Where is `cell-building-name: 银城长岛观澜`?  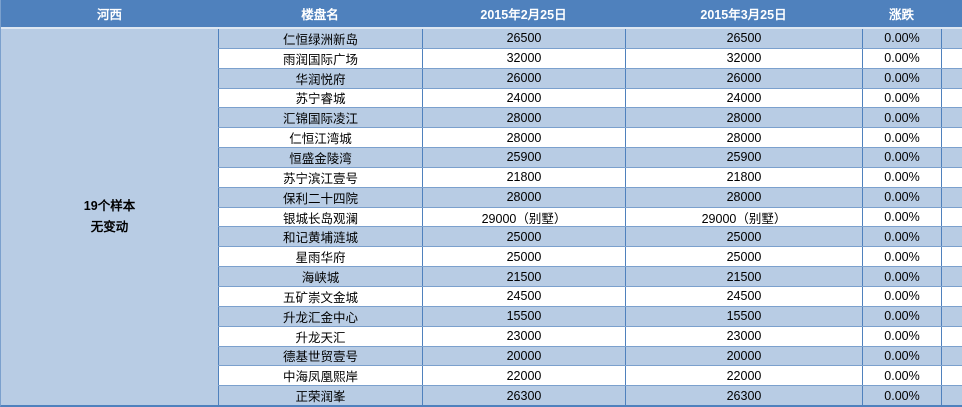 cell-building-name: 银城长岛观澜 is located at coordinates (320, 217).